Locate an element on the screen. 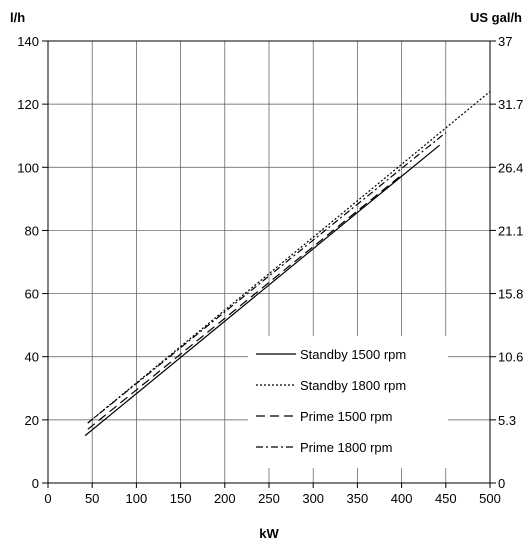  y-left-tick-label: 100 is located at coordinates (28, 167).